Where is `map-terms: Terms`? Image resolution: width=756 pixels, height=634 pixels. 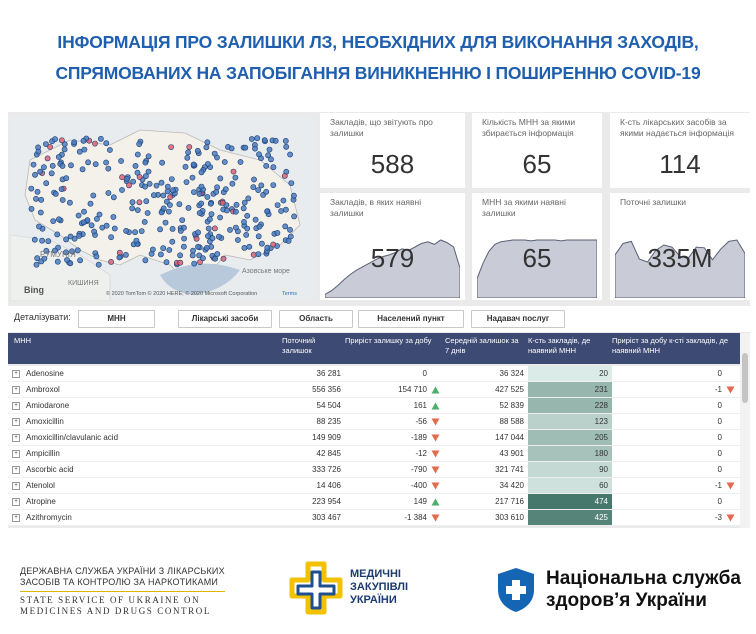 map-terms: Terms is located at coordinates (289, 294).